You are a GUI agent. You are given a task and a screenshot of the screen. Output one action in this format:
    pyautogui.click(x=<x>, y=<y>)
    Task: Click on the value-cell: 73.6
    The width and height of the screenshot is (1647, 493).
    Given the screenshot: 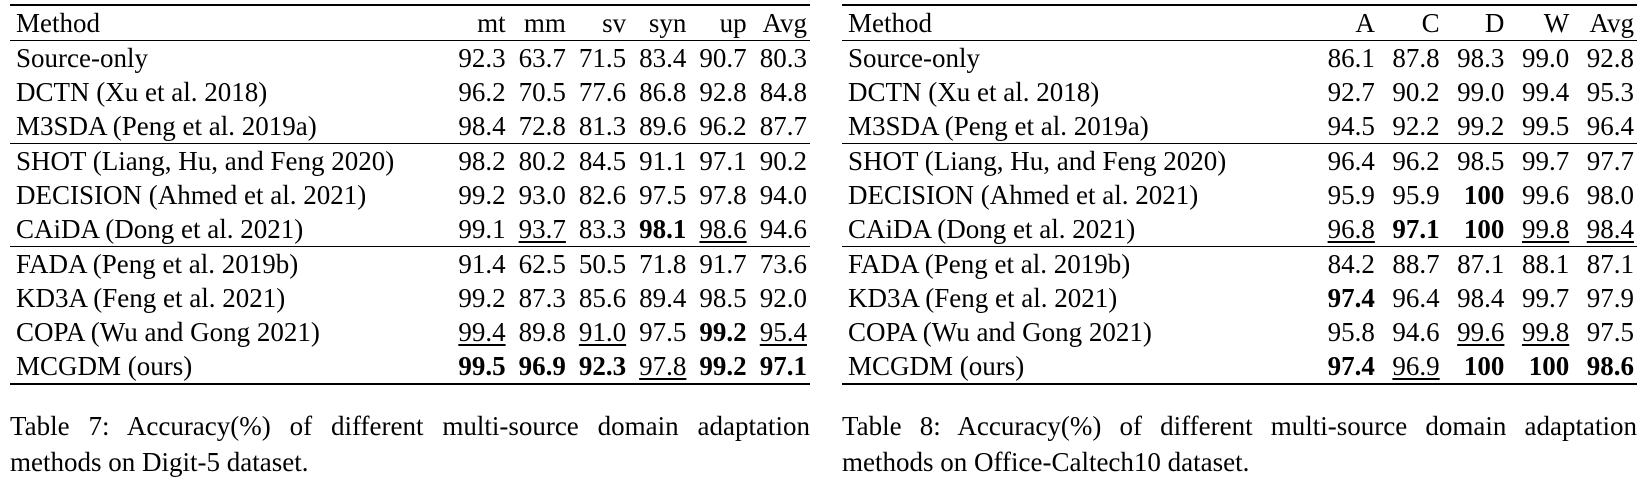 What is the action you would take?
    pyautogui.click(x=780, y=264)
    